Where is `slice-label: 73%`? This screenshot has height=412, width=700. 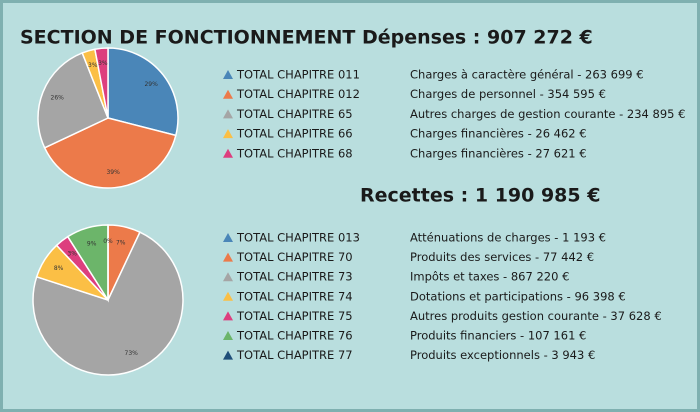 slice-label: 73% is located at coordinates (132, 353).